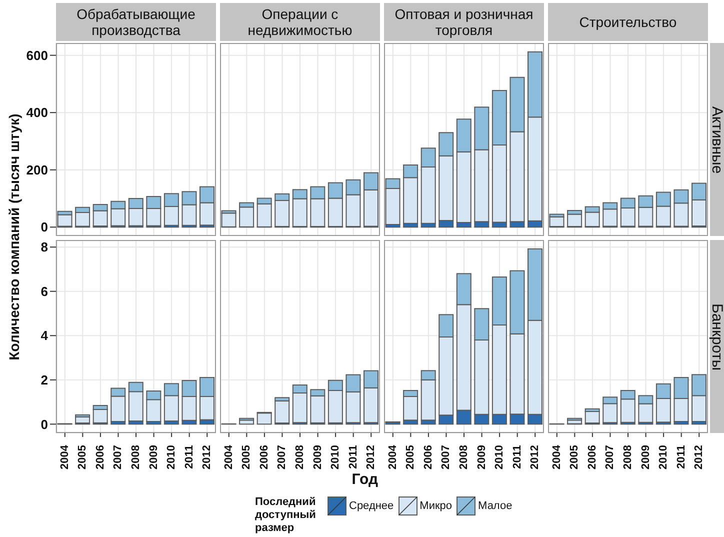  Describe the element at coordinates (37, 170) in the screenshot. I see `y-tick-label: 200` at that location.